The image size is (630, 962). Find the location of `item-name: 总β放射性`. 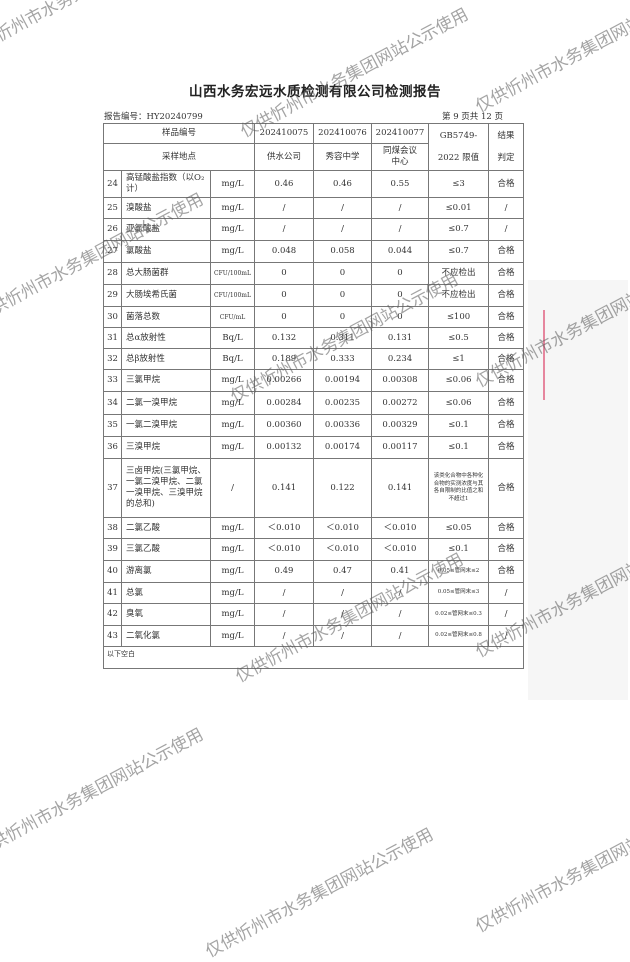

item-name: 总β放射性 is located at coordinates (166, 359).